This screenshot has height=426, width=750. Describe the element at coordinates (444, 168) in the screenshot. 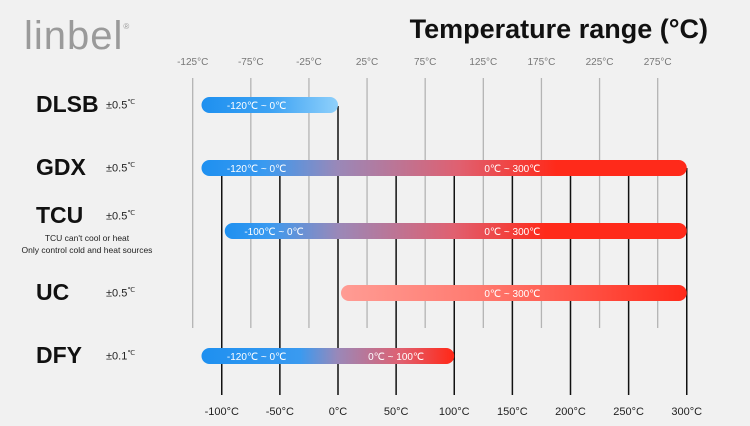

I see `range-bar-gdx` at that location.